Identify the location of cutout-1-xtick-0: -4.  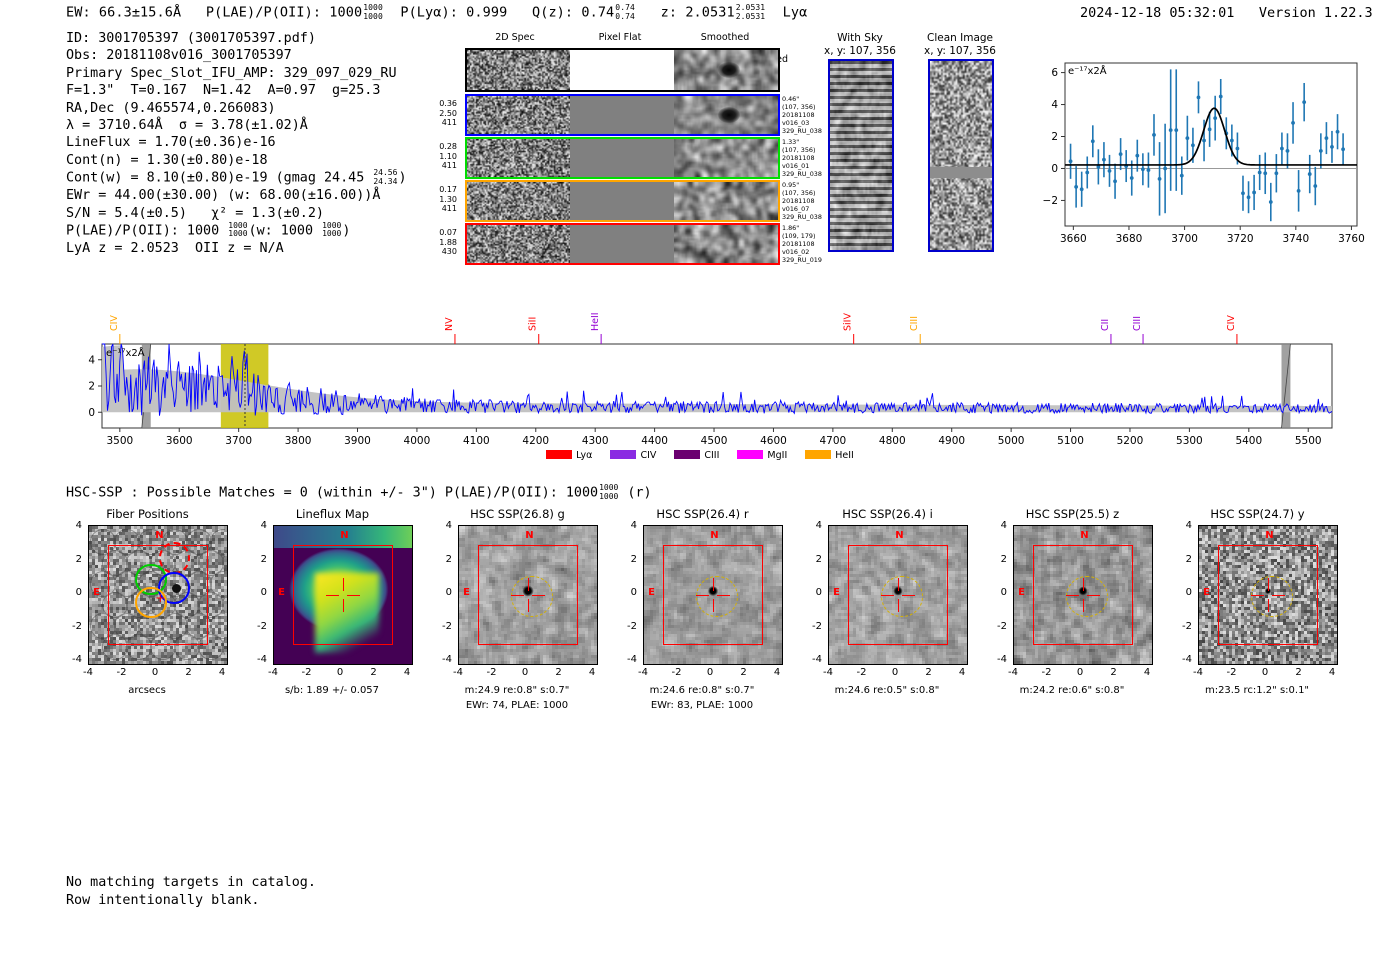
(273, 672).